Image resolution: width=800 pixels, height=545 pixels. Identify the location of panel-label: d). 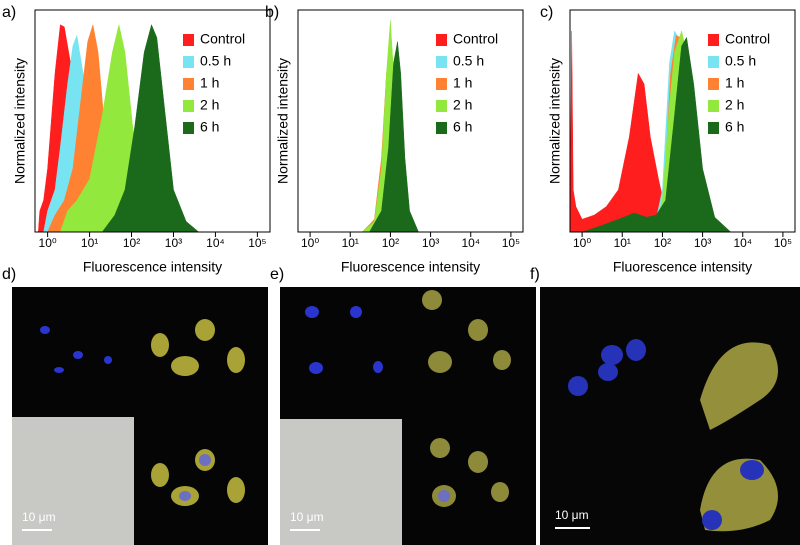
(9, 274).